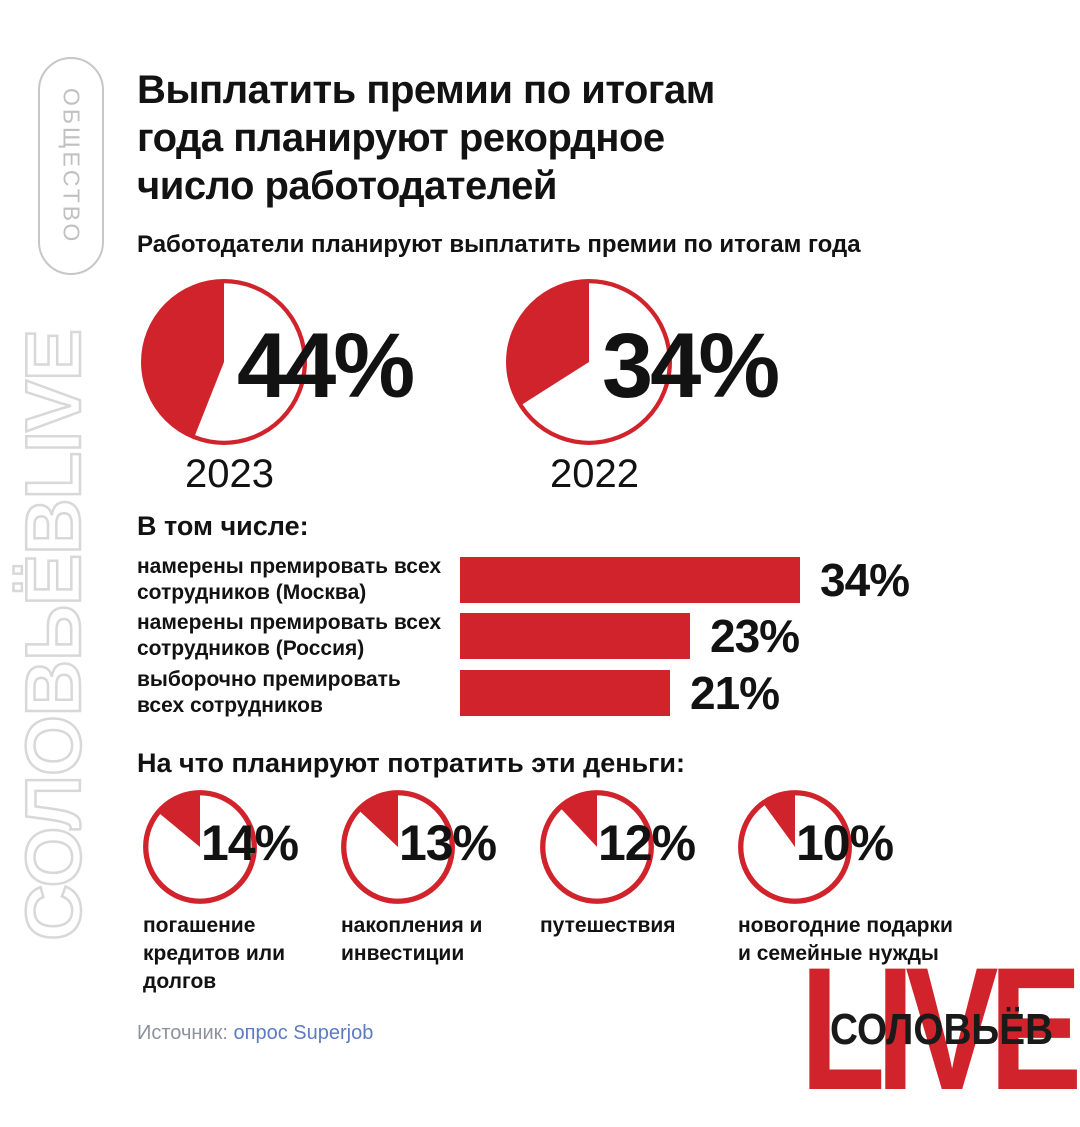 This screenshot has height=1127, width=1080. I want to click on pie-2023-value: 44%, so click(326, 366).